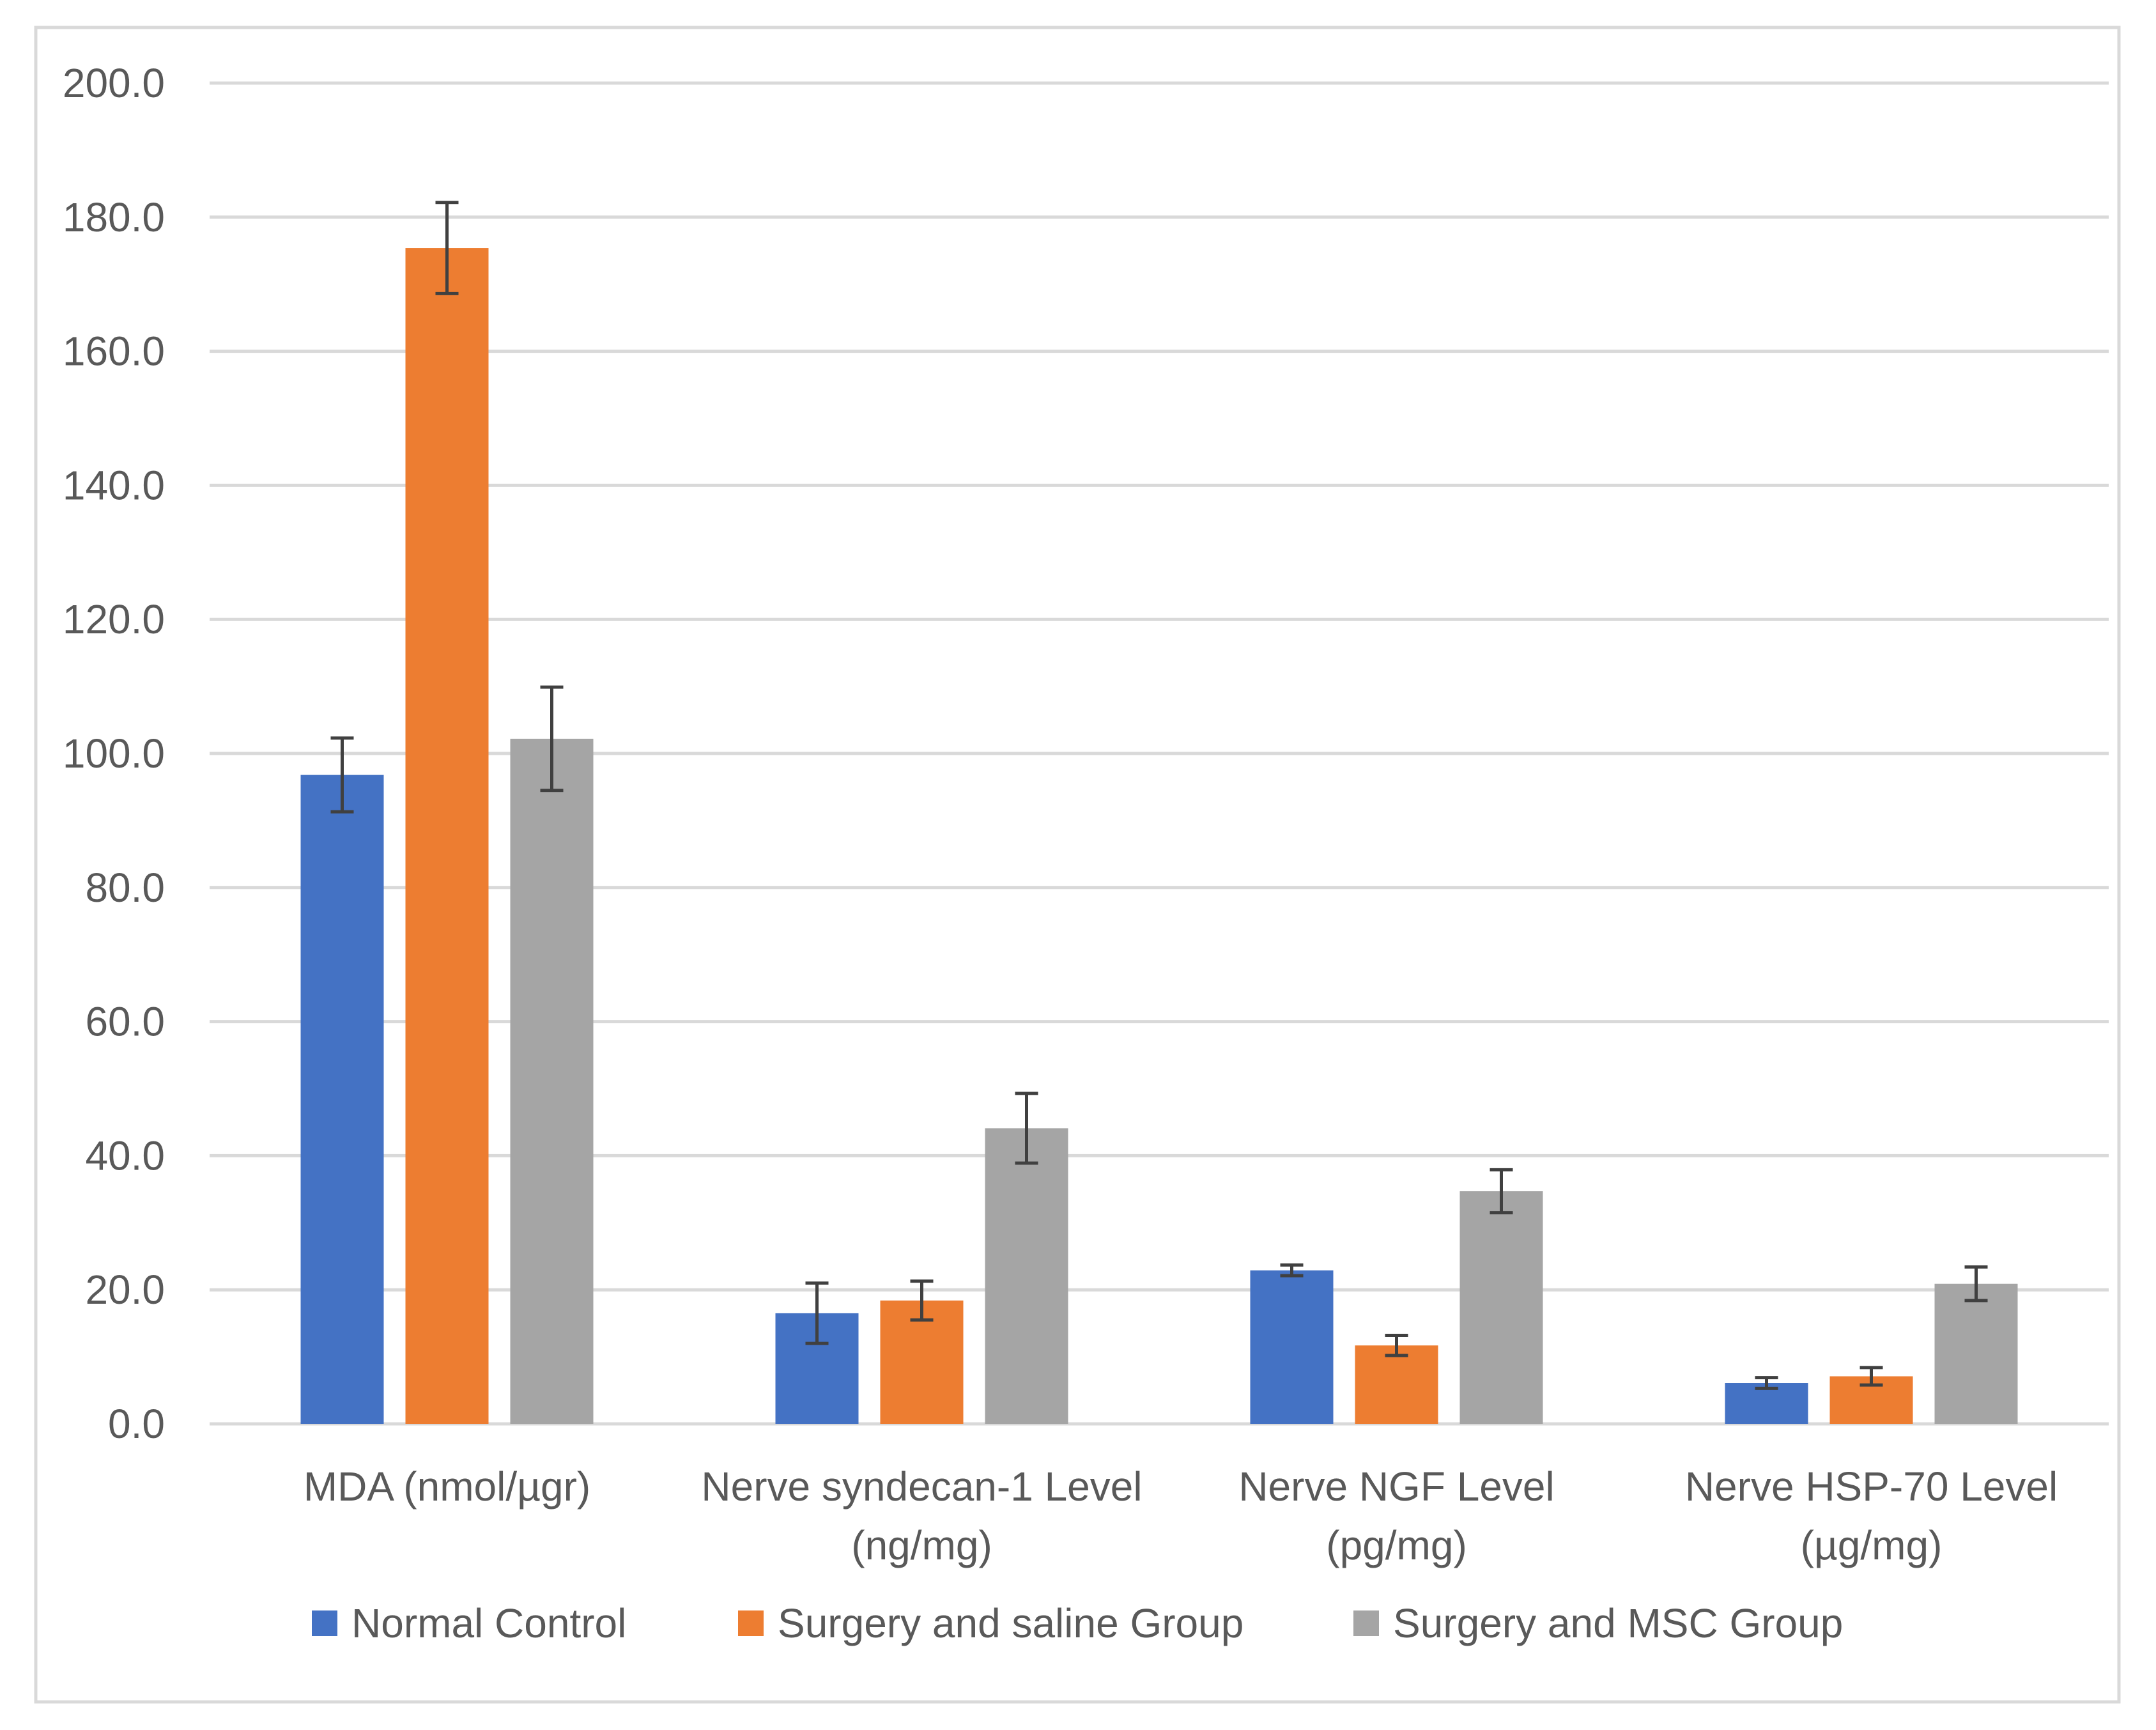 The height and width of the screenshot is (1730, 2156). I want to click on legend-label: Normal Control, so click(488, 1623).